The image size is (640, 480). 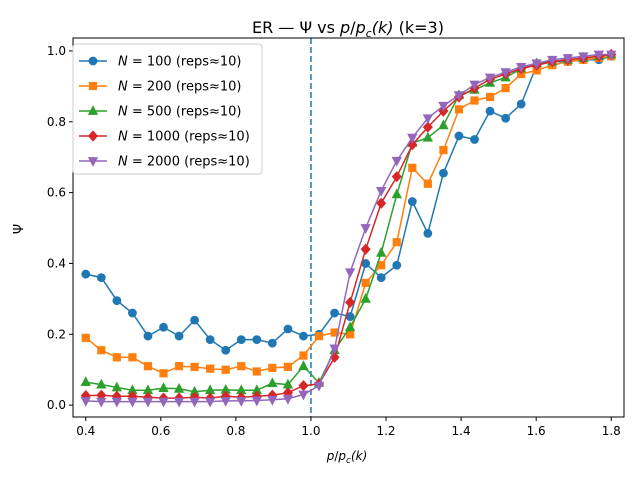 I want to click on legend-entry-2: N = 500 (reps≈10), so click(x=160, y=112).